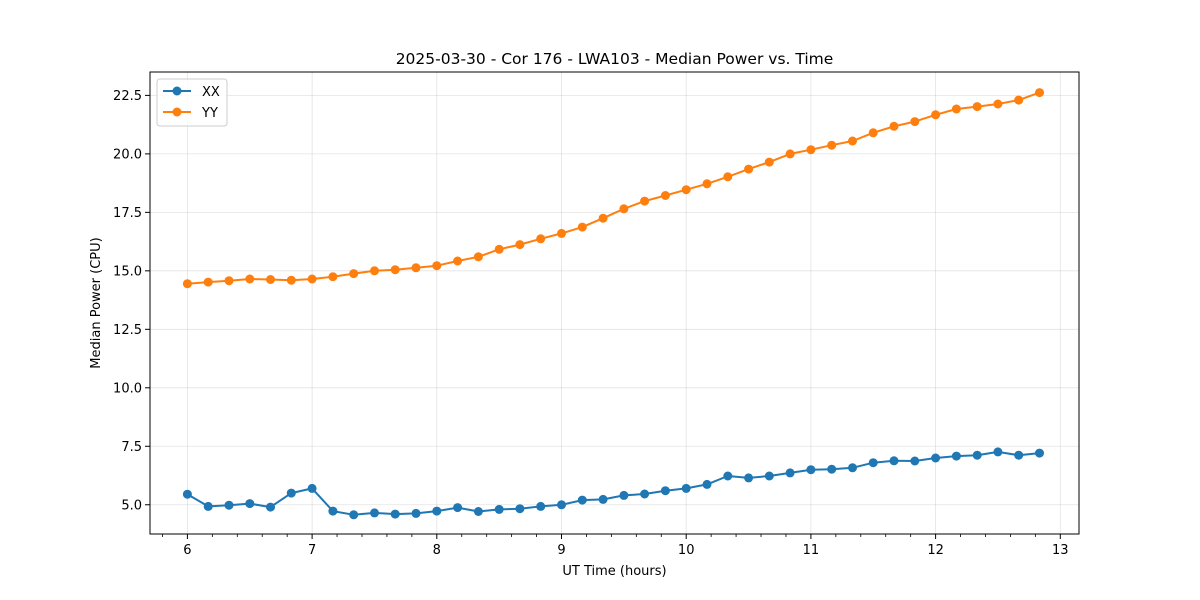 The height and width of the screenshot is (600, 1200). Describe the element at coordinates (192, 102) in the screenshot. I see `legend: XX YY` at that location.